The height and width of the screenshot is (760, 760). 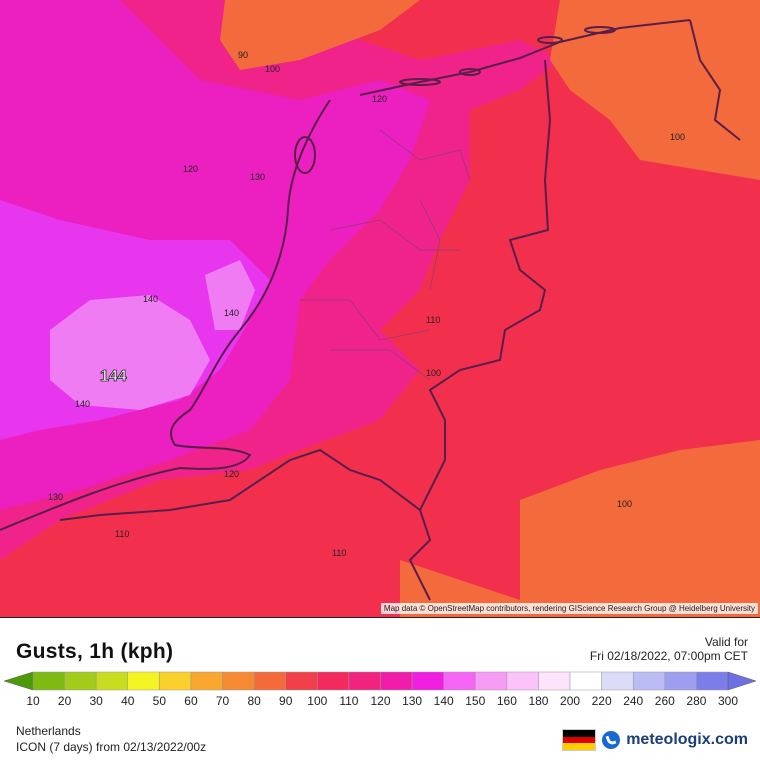 I want to click on province-borders, so click(x=385, y=255).